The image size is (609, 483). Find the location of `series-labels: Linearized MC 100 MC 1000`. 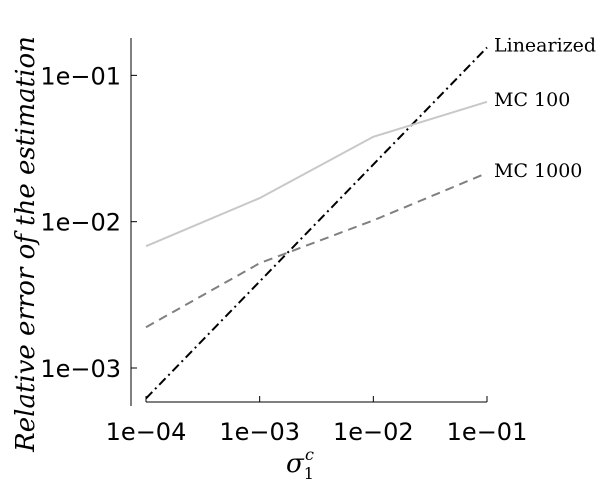

series-labels: Linearized MC 100 MC 1000 is located at coordinates (545, 109).